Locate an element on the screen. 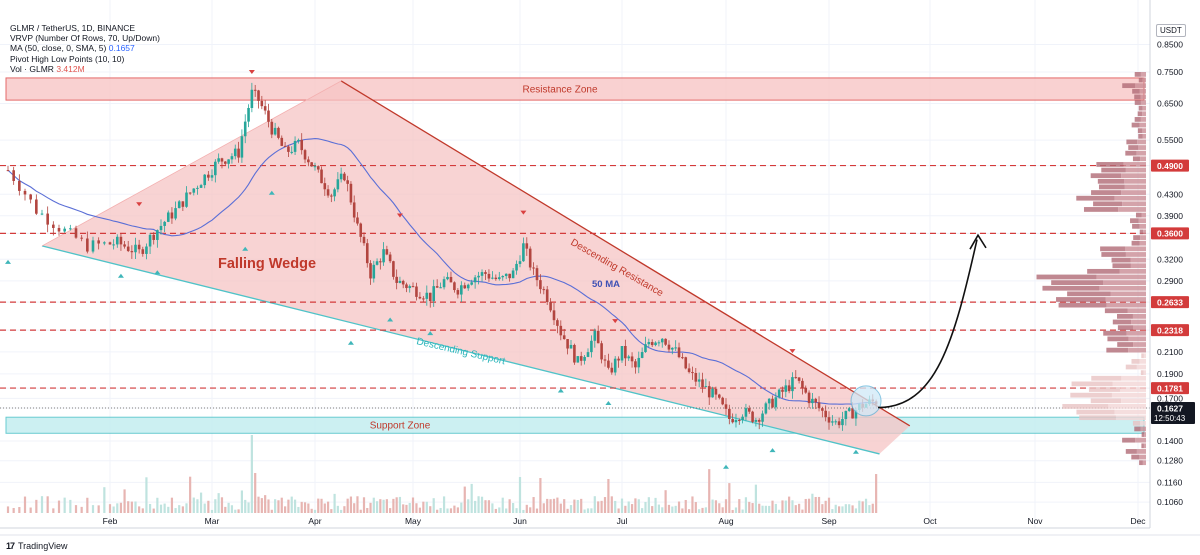 The image size is (1200, 555). level-price-label: 0.4900 is located at coordinates (1170, 166).